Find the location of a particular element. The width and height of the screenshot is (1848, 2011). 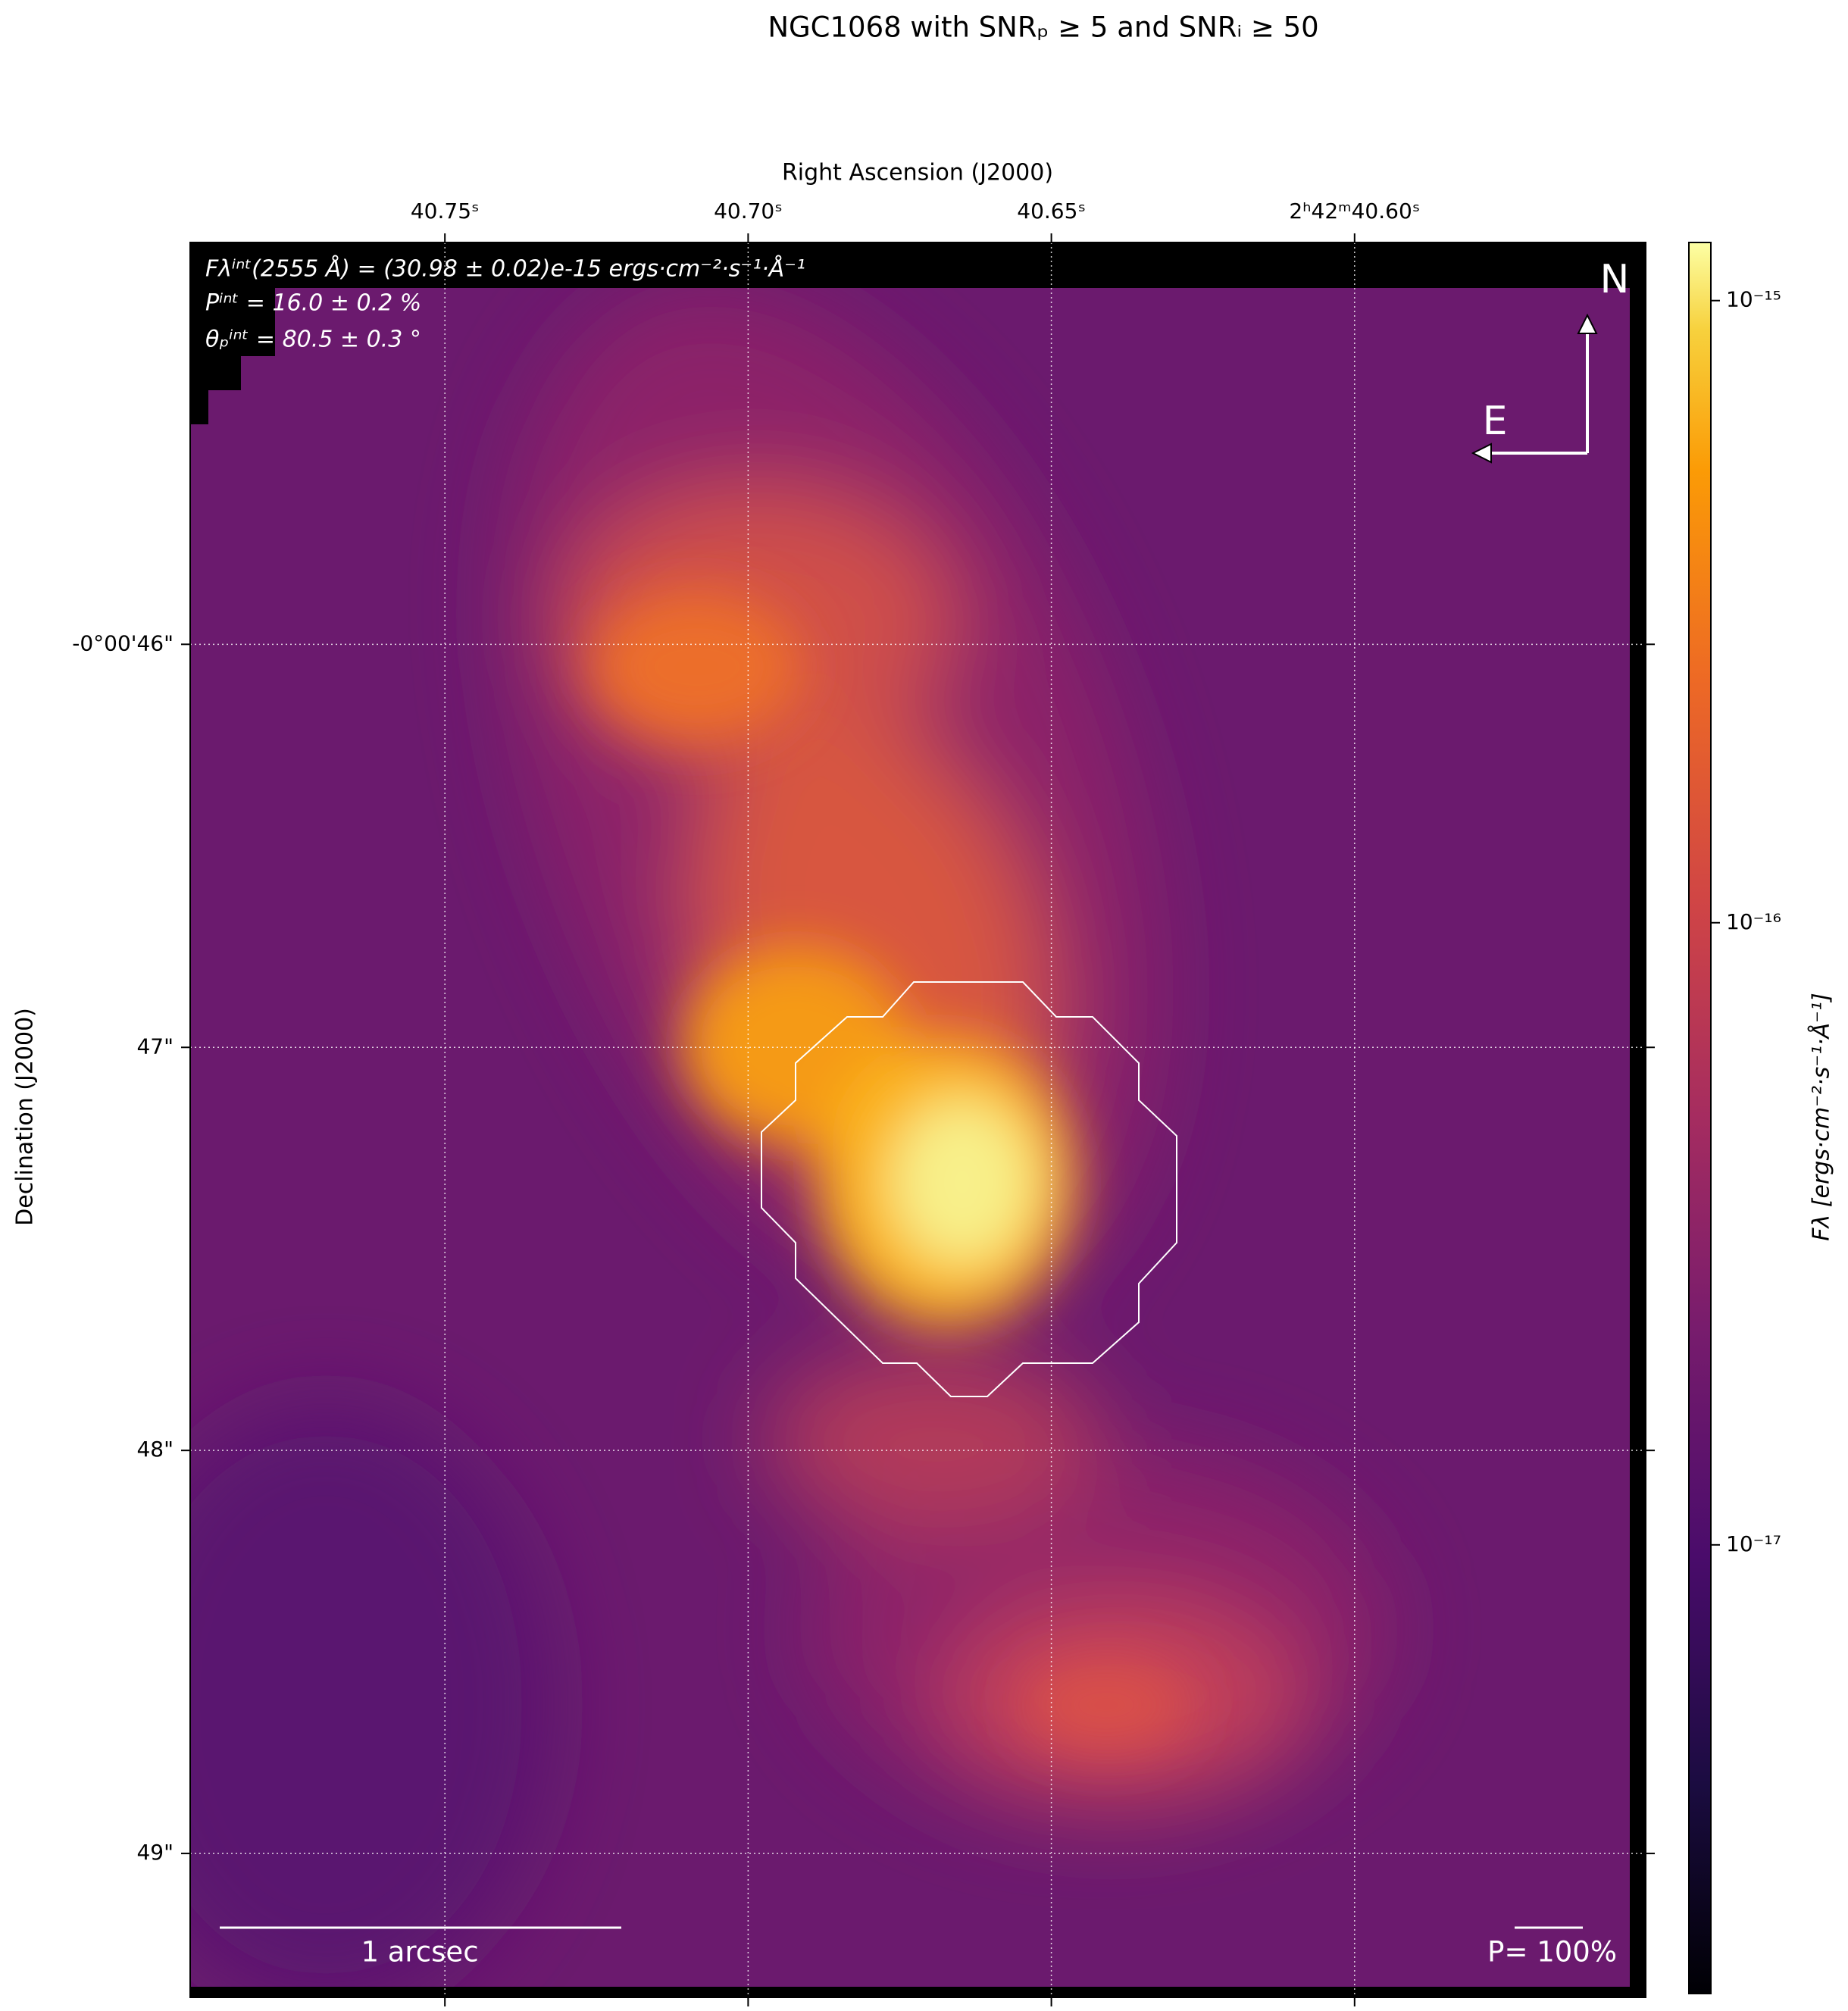

chart-title: NGC1068 with SNRₚ ≥ 5 and SNRᵢ ≥ 50 is located at coordinates (1043, 28).